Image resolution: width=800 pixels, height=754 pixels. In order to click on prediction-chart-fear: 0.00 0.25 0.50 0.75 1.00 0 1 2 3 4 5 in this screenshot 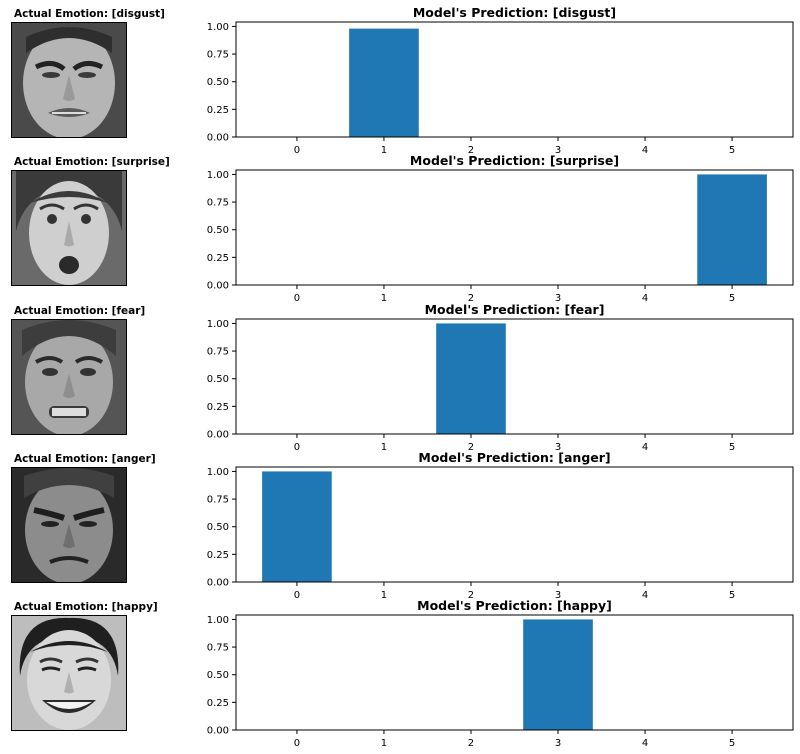, I will do `click(500, 385)`.